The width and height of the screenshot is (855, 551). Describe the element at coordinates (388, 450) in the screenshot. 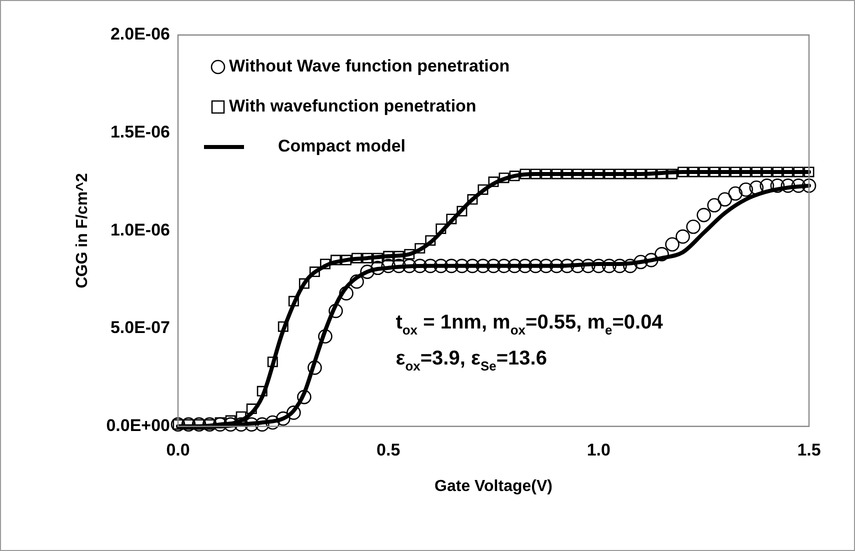

I see `x-tick-label: 0.5` at that location.